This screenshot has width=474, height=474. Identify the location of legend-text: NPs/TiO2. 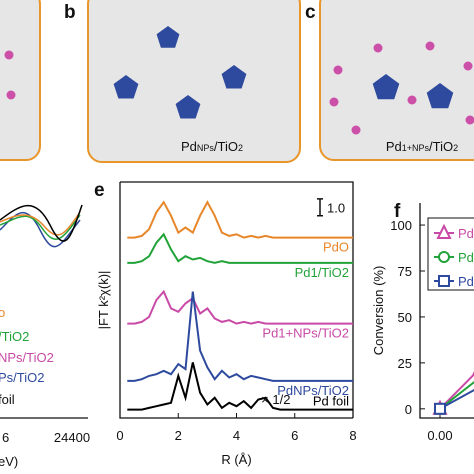
(27, 357).